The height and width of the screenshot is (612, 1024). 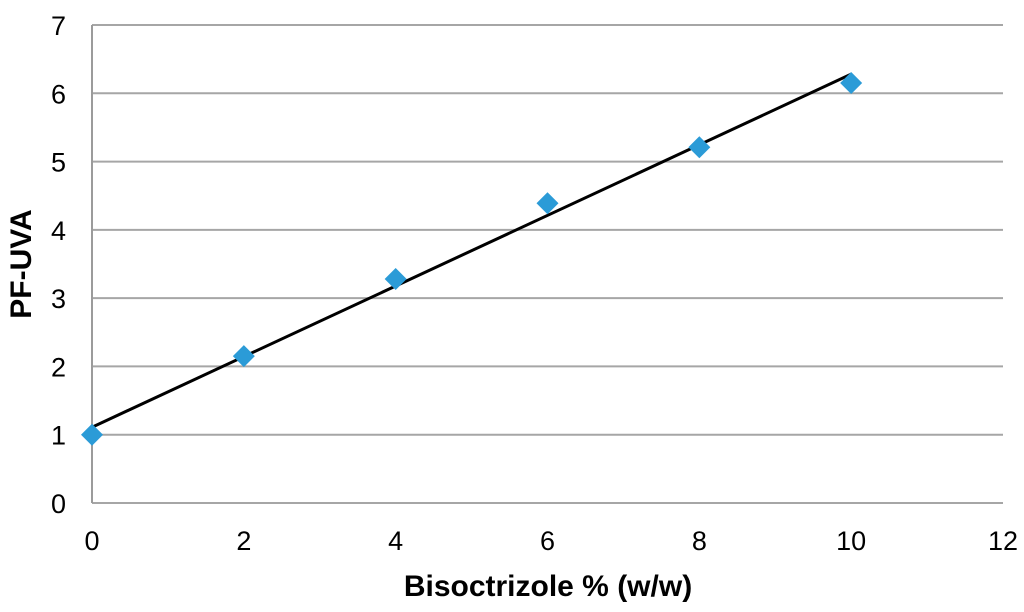 What do you see at coordinates (21, 263) in the screenshot?
I see `y-axis-title: PF-UVA` at bounding box center [21, 263].